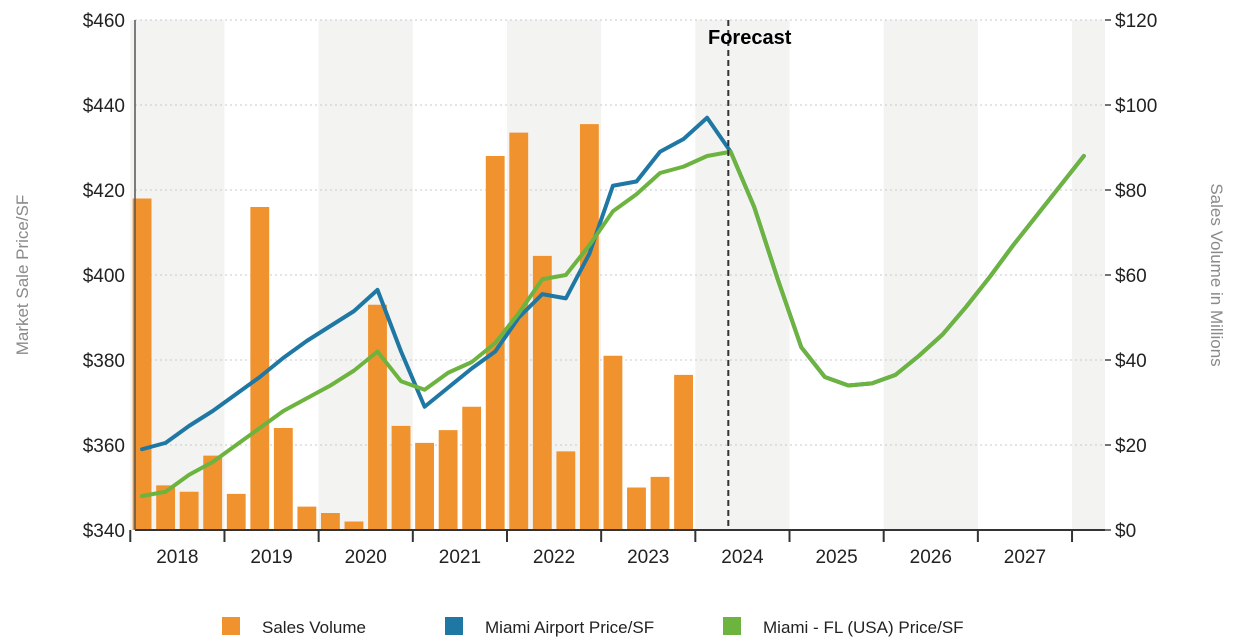  What do you see at coordinates (22, 275) in the screenshot?
I see `left-axis-title: Market Sale Price/SF` at bounding box center [22, 275].